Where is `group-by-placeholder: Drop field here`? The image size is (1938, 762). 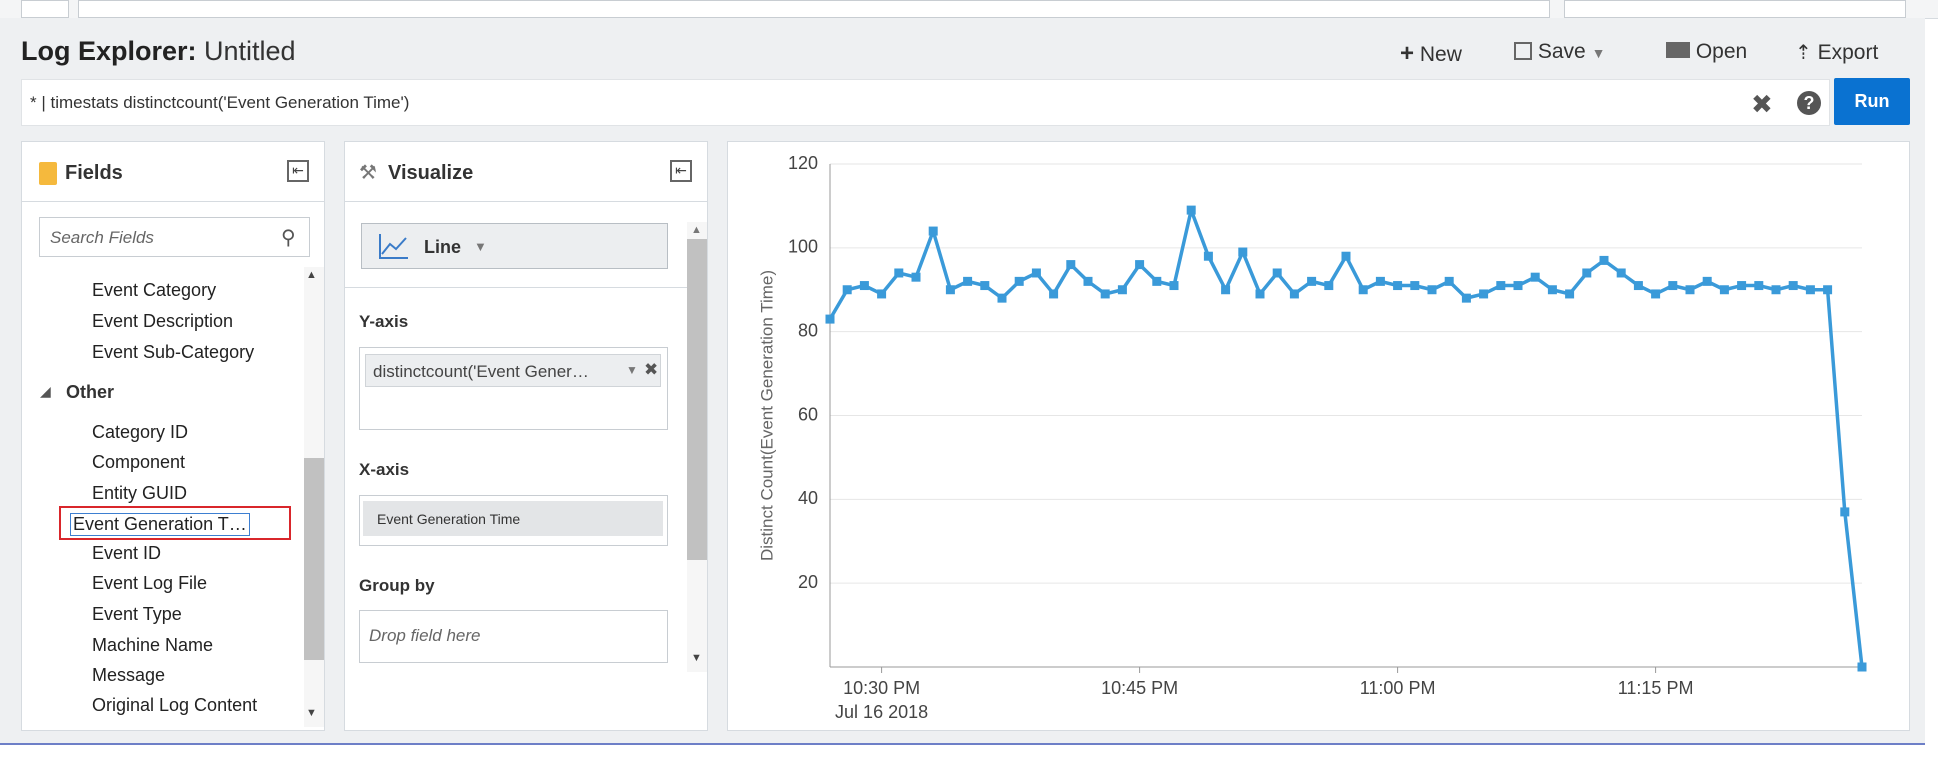
group-by-placeholder: Drop field here is located at coordinates (425, 635).